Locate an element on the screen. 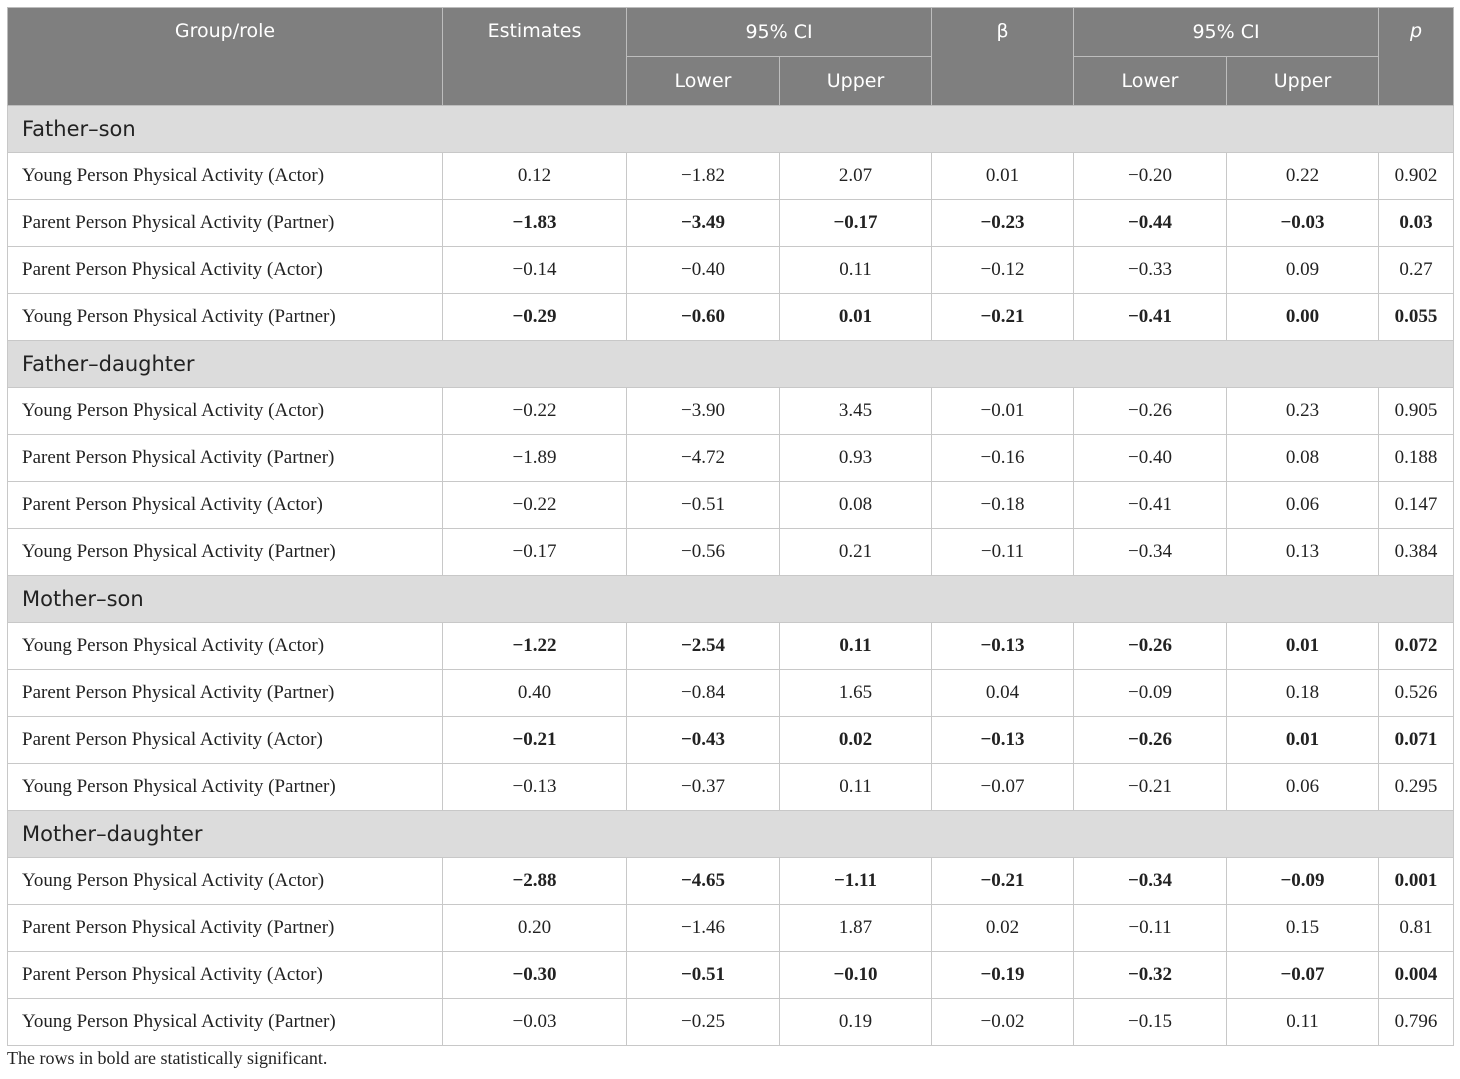 The height and width of the screenshot is (1079, 1460). row-value: 0.03 is located at coordinates (1416, 223).